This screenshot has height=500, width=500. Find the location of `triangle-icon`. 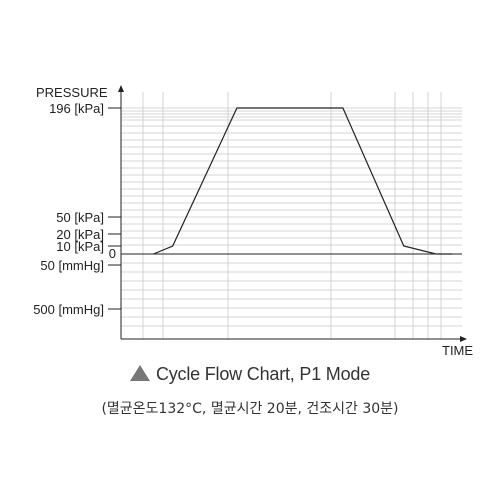

triangle-icon is located at coordinates (139, 373).